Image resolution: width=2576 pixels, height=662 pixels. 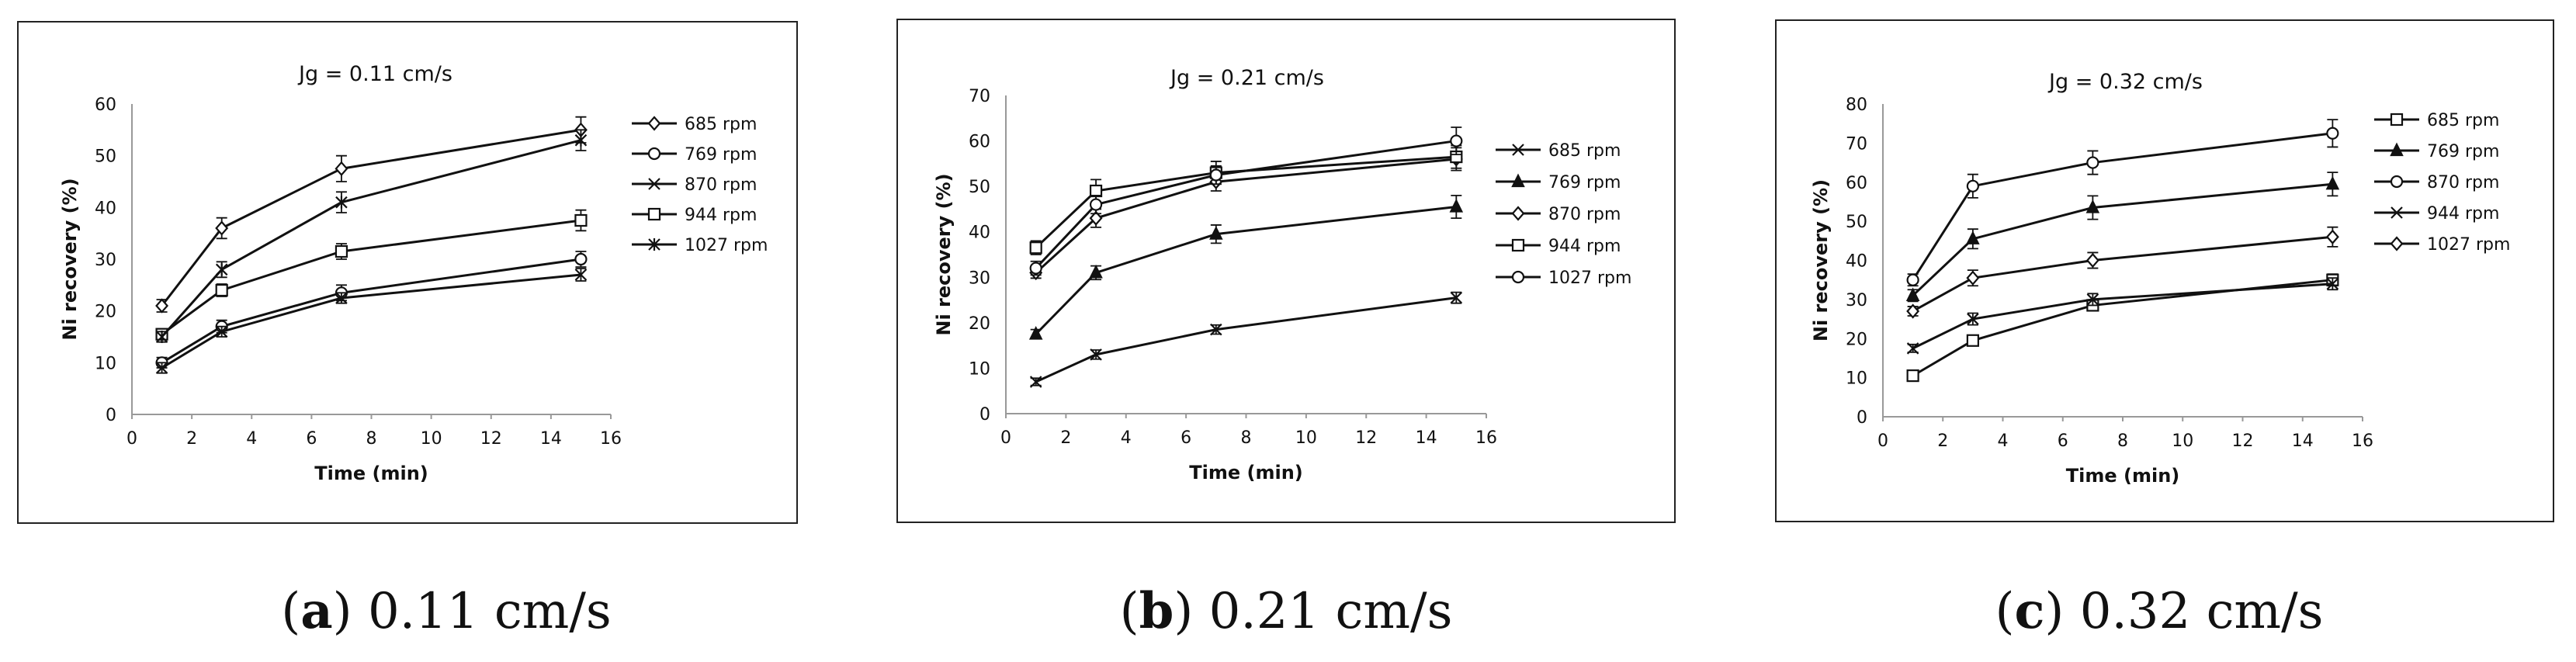 I want to click on y-tick-label: 0, so click(x=111, y=415).